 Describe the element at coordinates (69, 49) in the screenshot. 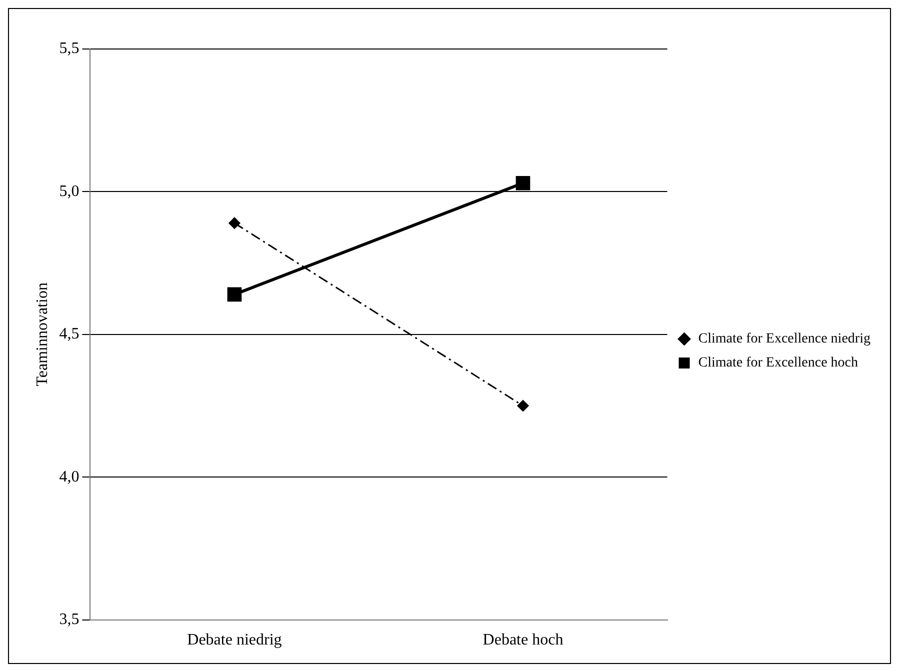

I see `y-tick-label: 5,5` at that location.